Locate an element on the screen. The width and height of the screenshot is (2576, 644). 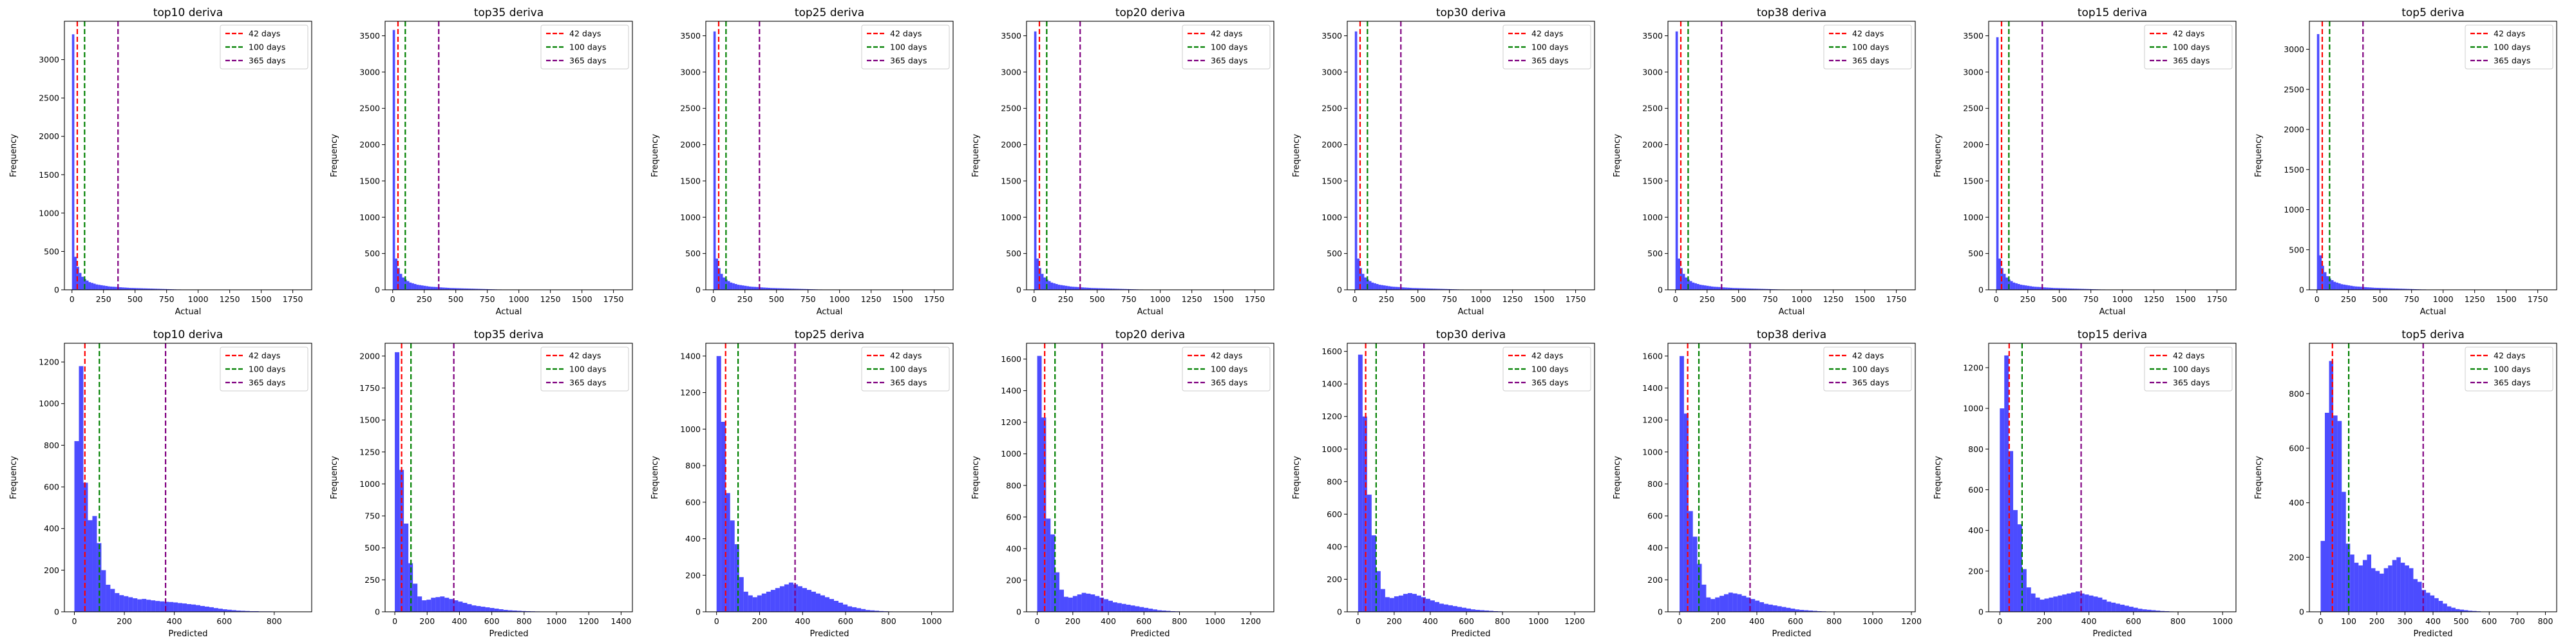
x-tick-label: 500 is located at coordinates (2380, 299).